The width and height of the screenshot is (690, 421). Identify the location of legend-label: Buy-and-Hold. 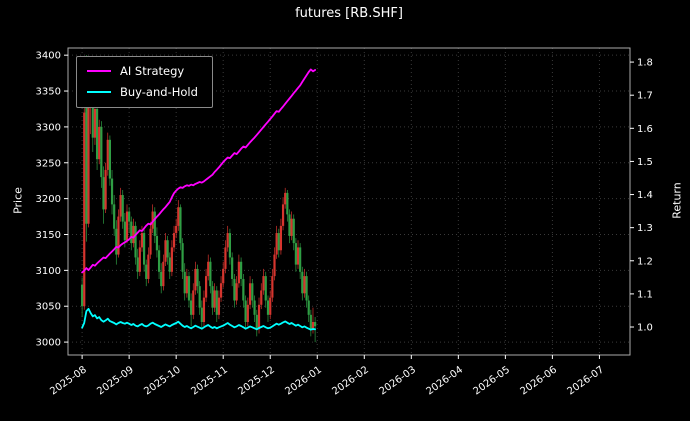
(159, 92).